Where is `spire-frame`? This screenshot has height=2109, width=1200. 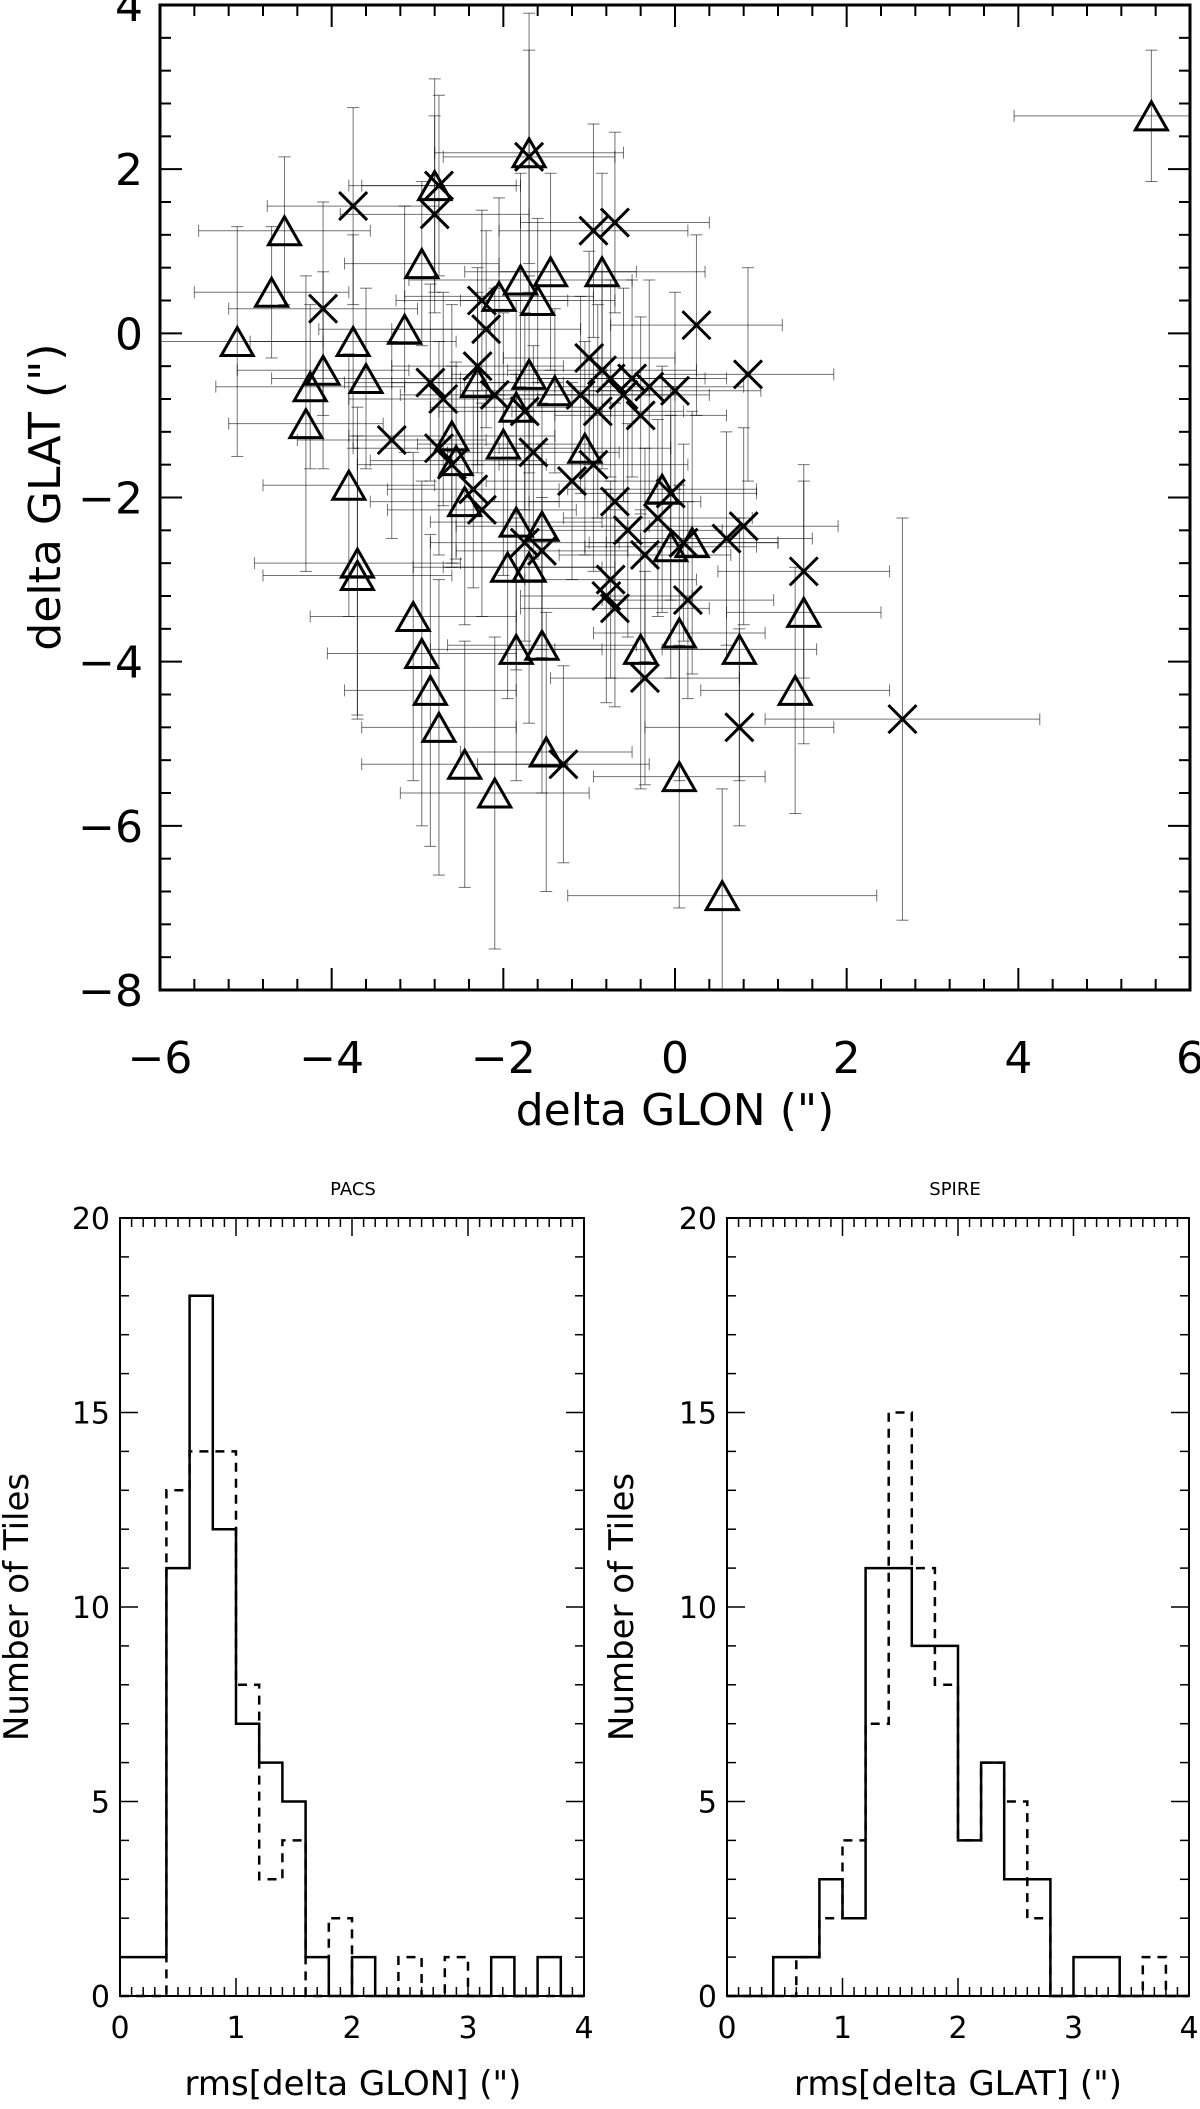 spire-frame is located at coordinates (958, 1607).